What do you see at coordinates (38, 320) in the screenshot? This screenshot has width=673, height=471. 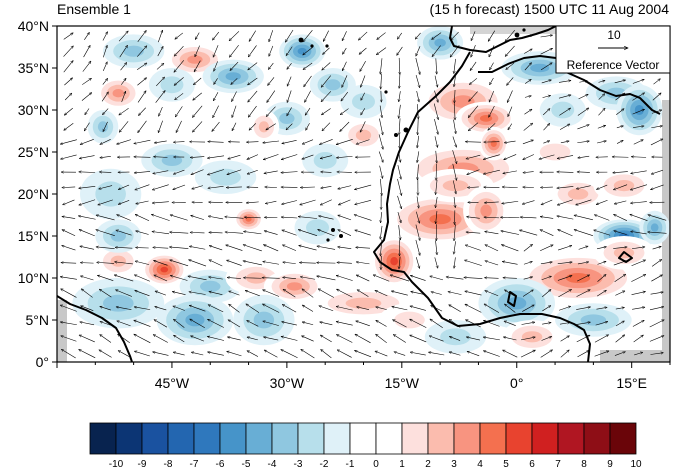 I see `lat-tick-label: 5°N` at bounding box center [38, 320].